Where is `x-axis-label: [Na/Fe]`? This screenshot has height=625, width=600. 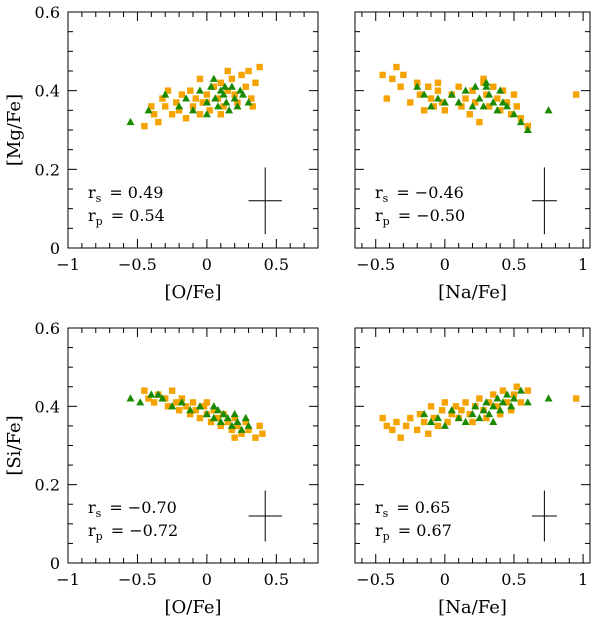 x-axis-label: [Na/Fe] is located at coordinates (472, 607).